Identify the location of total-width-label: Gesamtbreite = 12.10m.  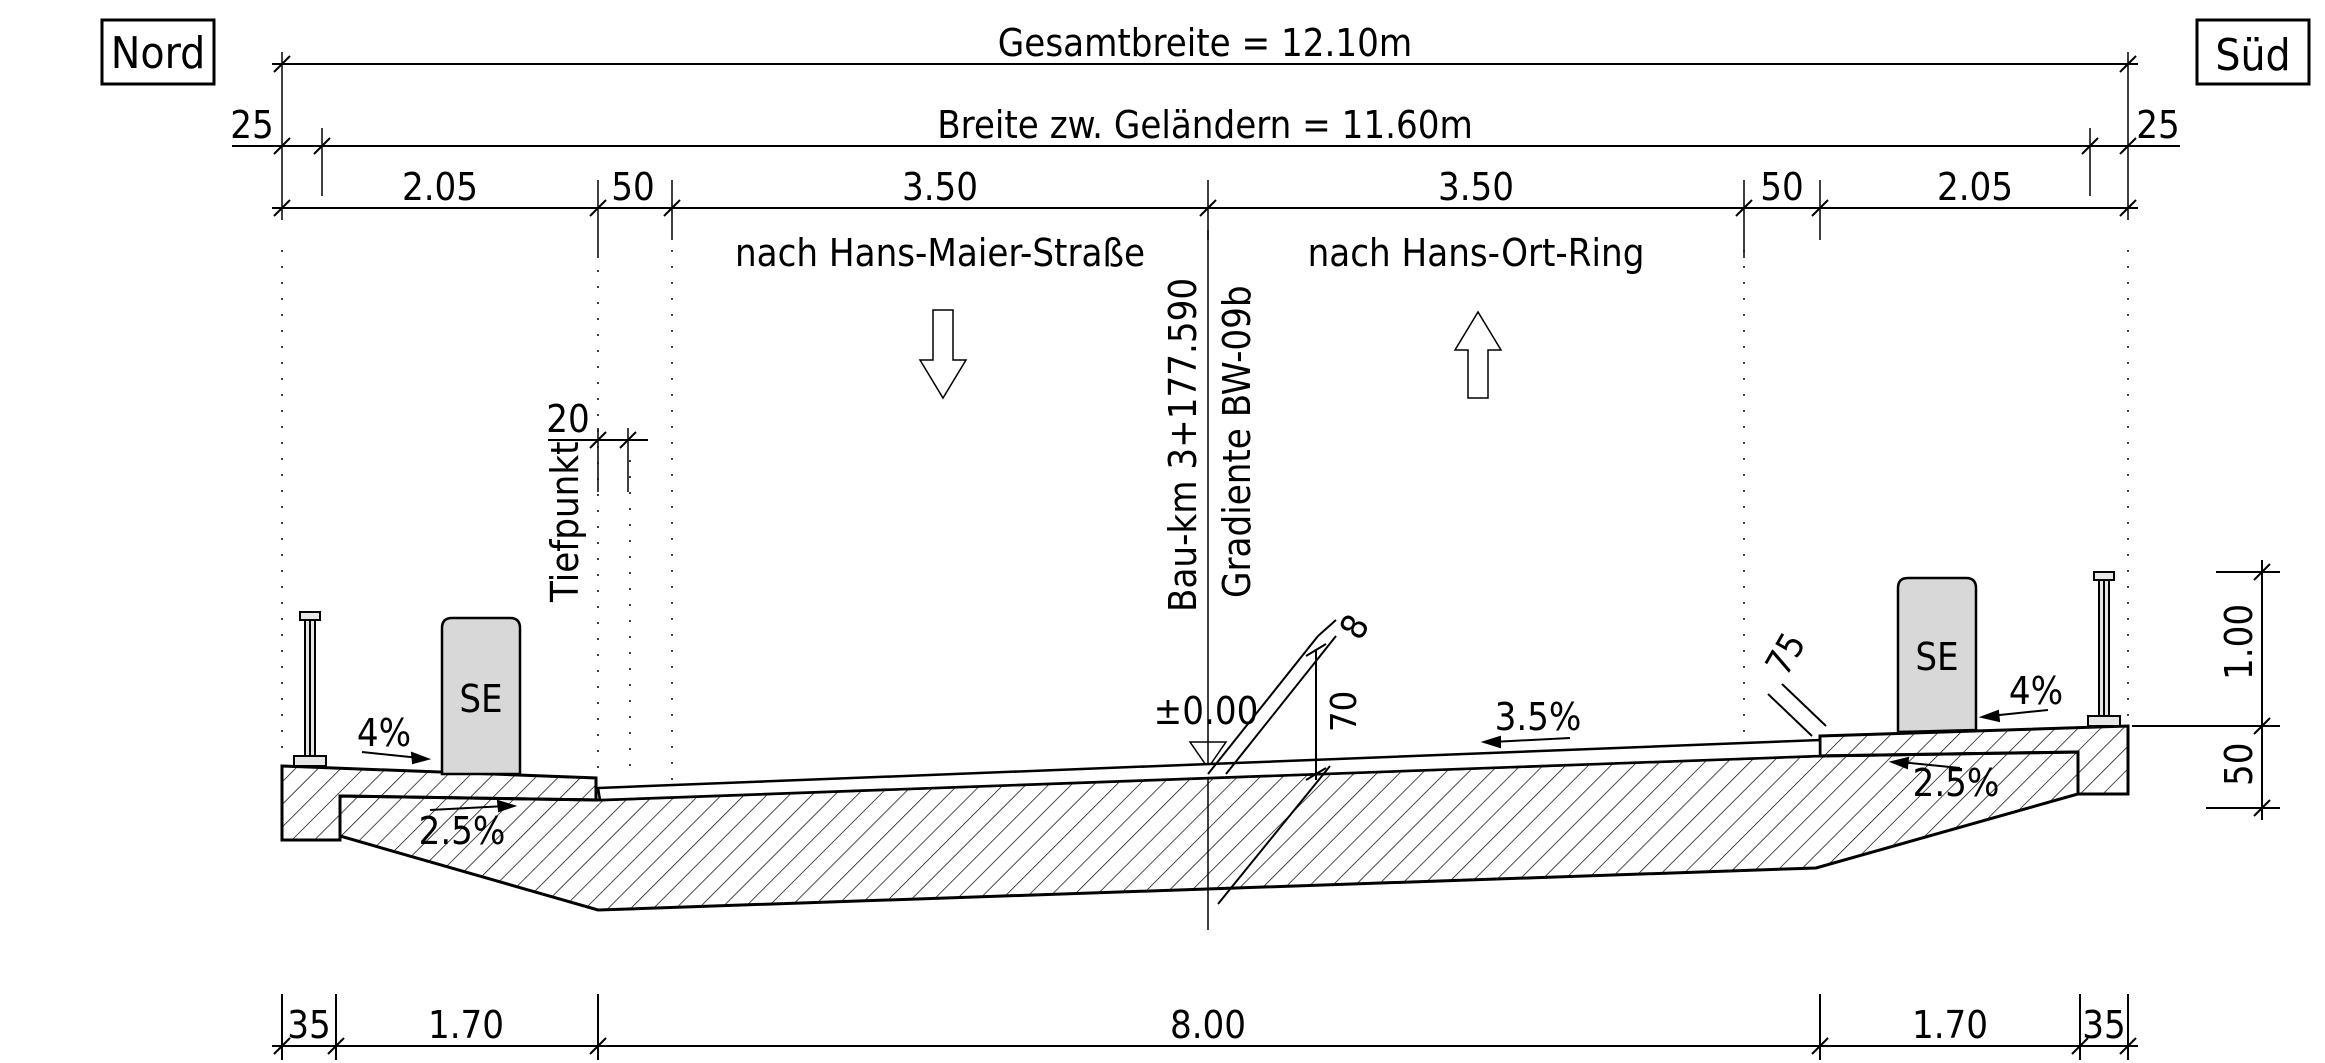
(1205, 43).